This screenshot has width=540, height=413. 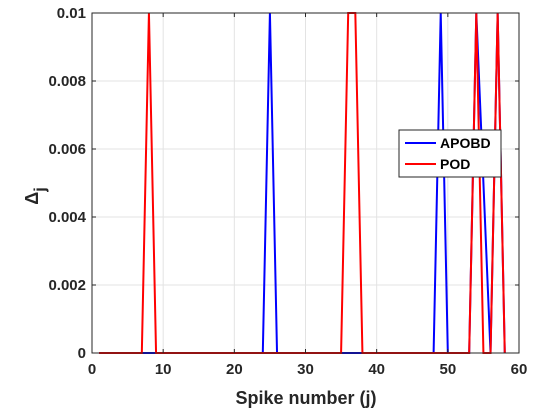 What do you see at coordinates (519, 369) in the screenshot?
I see `x-tick-label: 60` at bounding box center [519, 369].